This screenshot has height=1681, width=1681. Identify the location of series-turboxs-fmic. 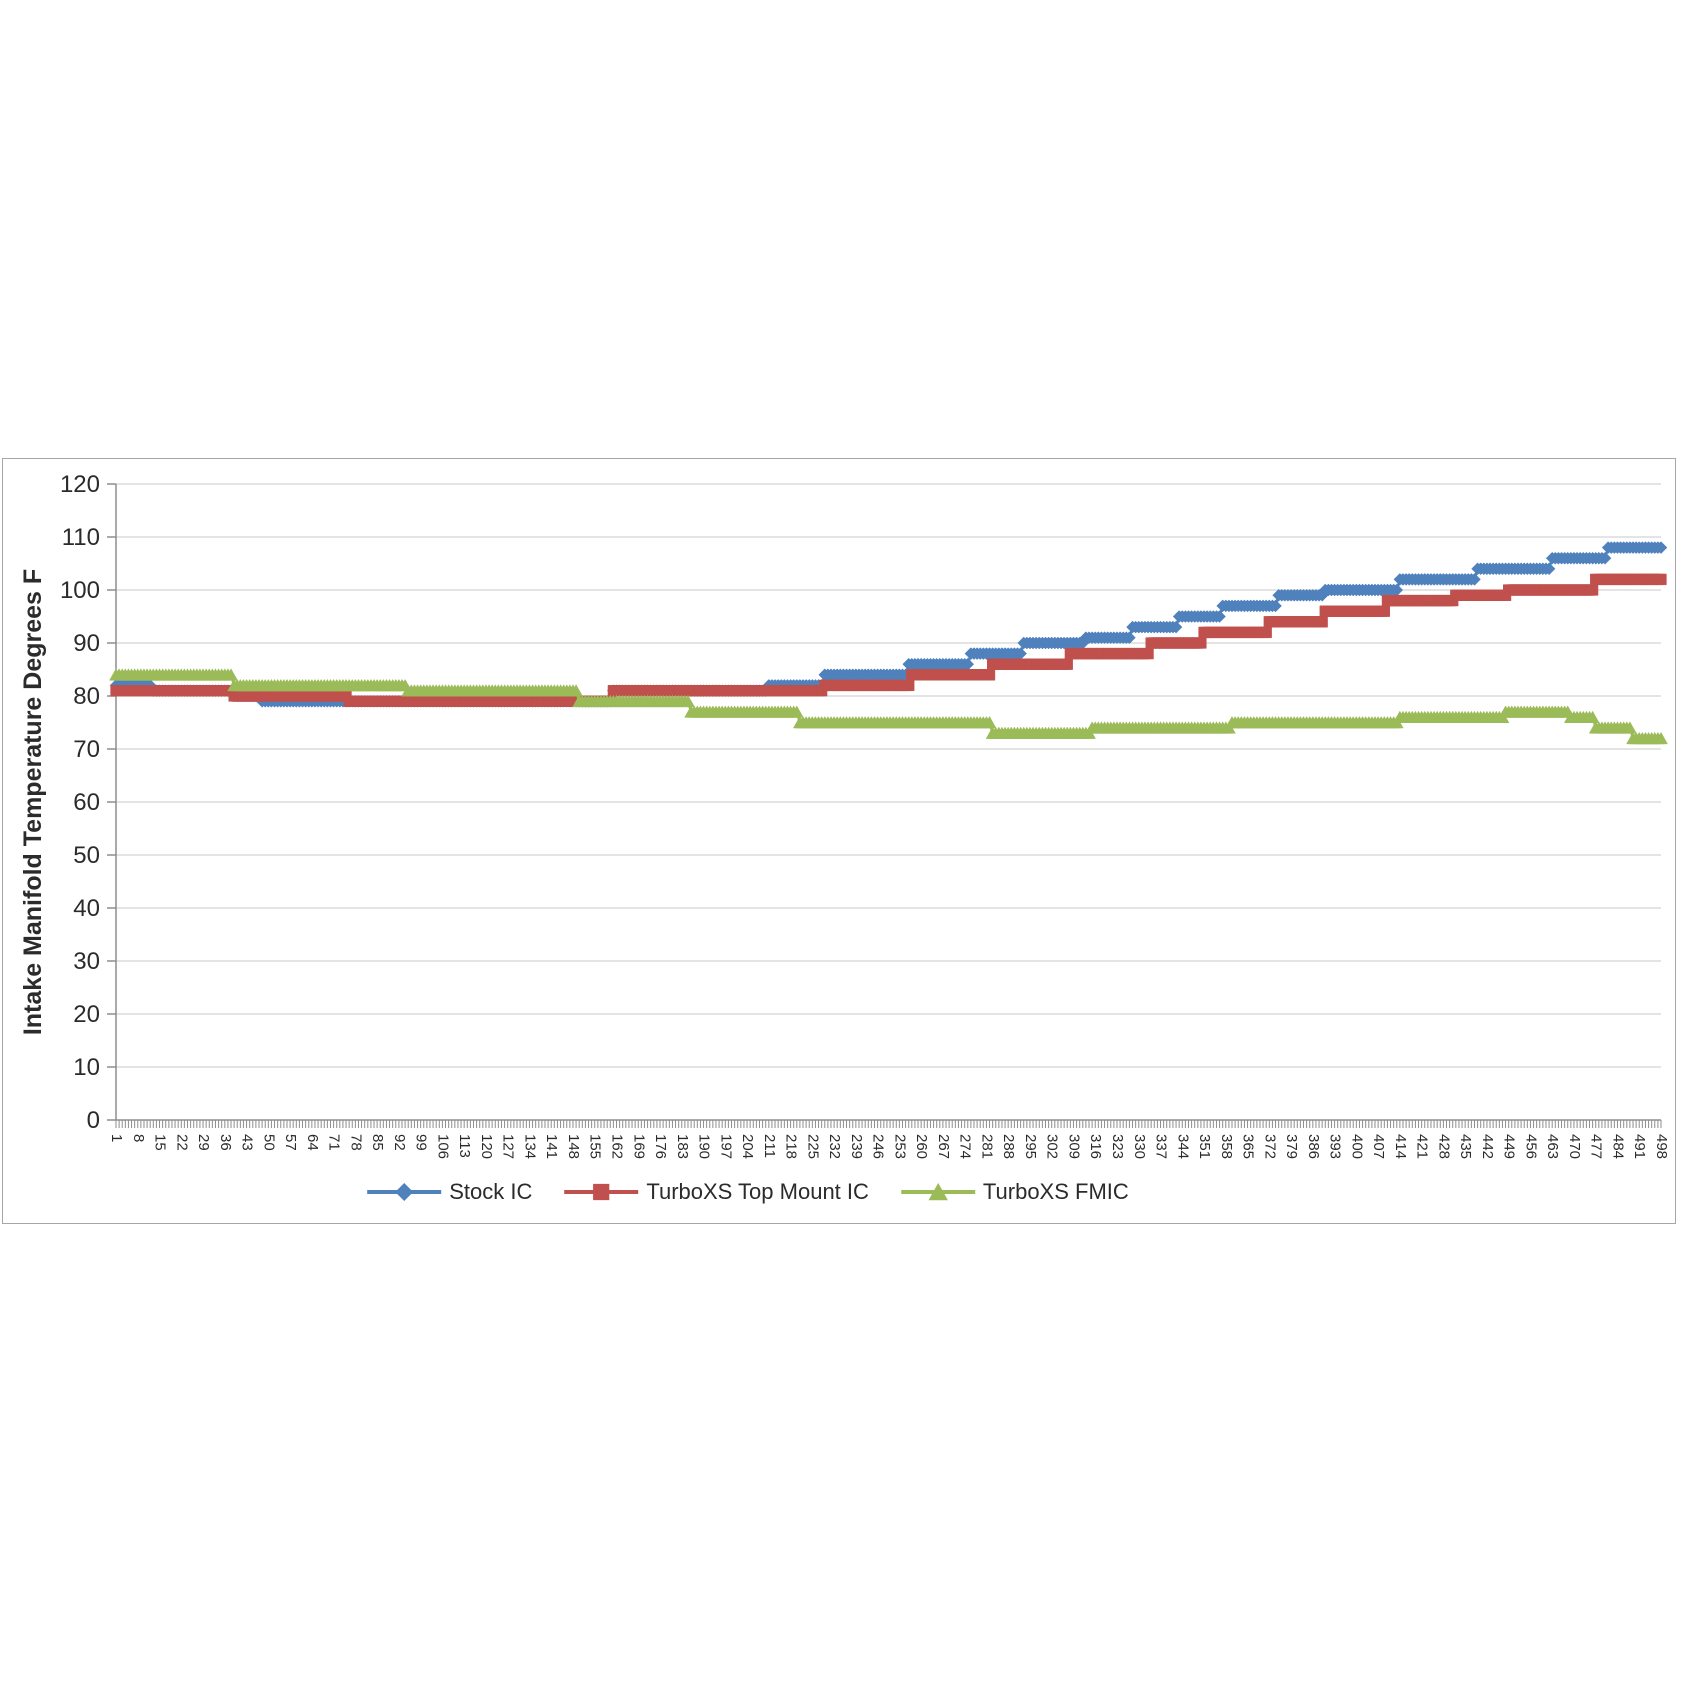
(888, 706).